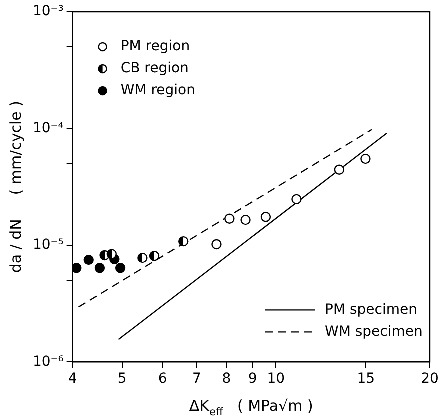 The height and width of the screenshot is (417, 448). What do you see at coordinates (163, 379) in the screenshot?
I see `x-tick-label: 6` at bounding box center [163, 379].